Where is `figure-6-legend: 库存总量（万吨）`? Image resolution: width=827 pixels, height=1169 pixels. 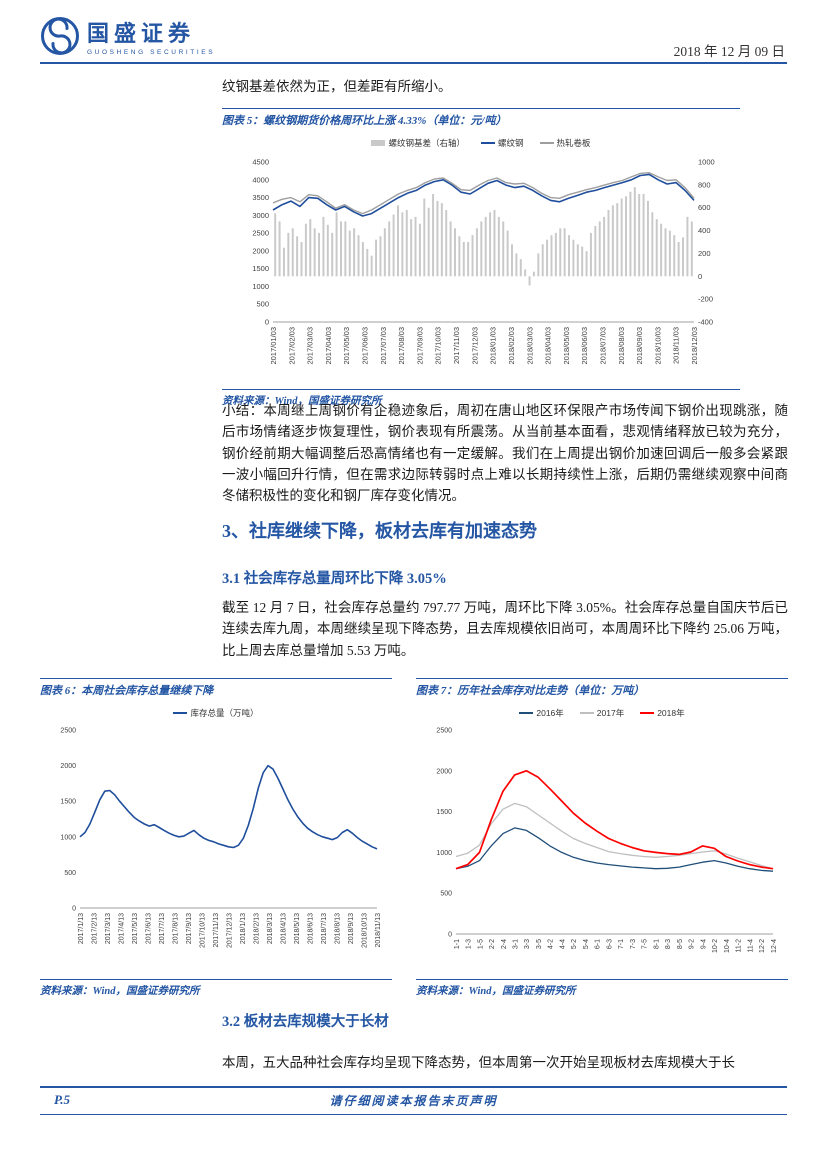 figure-6-legend: 库存总量（万吨） is located at coordinates (216, 713).